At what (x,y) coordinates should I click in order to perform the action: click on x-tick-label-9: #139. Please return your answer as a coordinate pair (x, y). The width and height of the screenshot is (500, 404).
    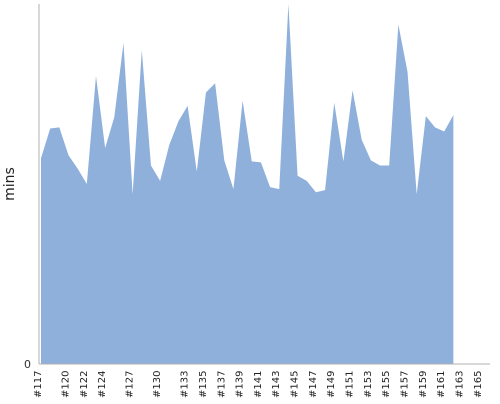
    Looking at the image, I should click on (240, 384).